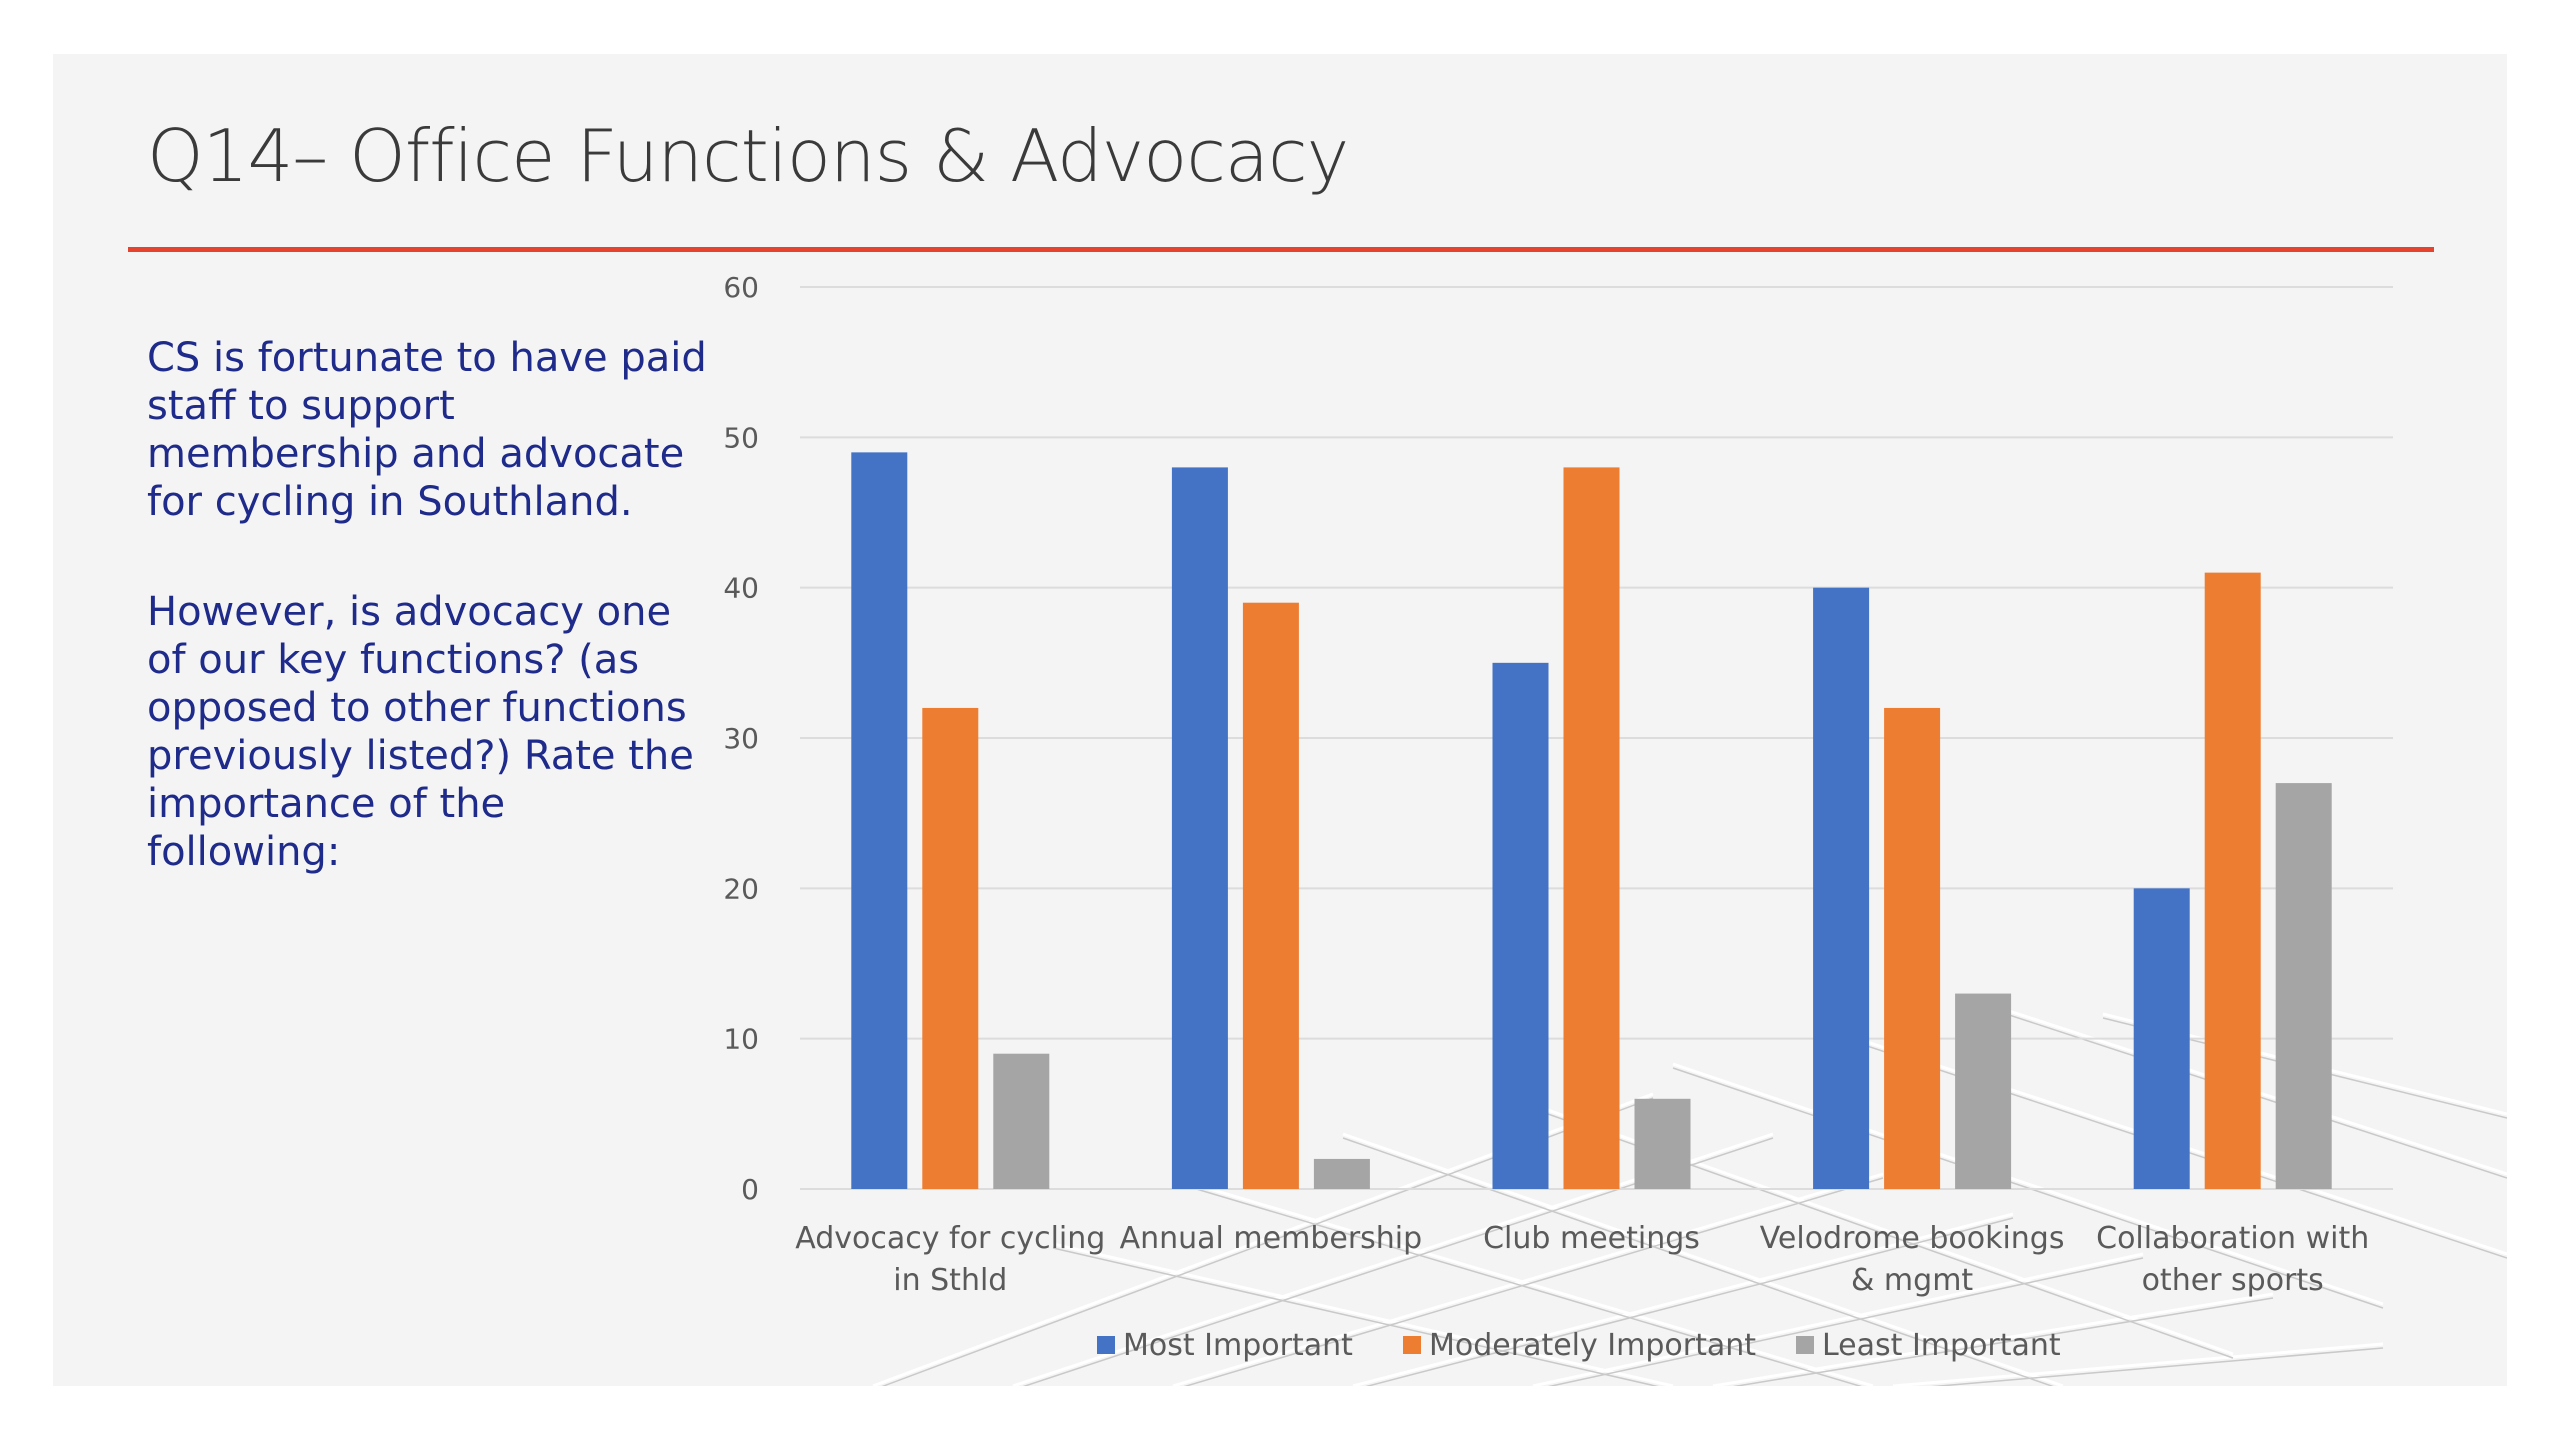 Image resolution: width=2560 pixels, height=1440 pixels. I want to click on category-label: in Sthld, so click(950, 1280).